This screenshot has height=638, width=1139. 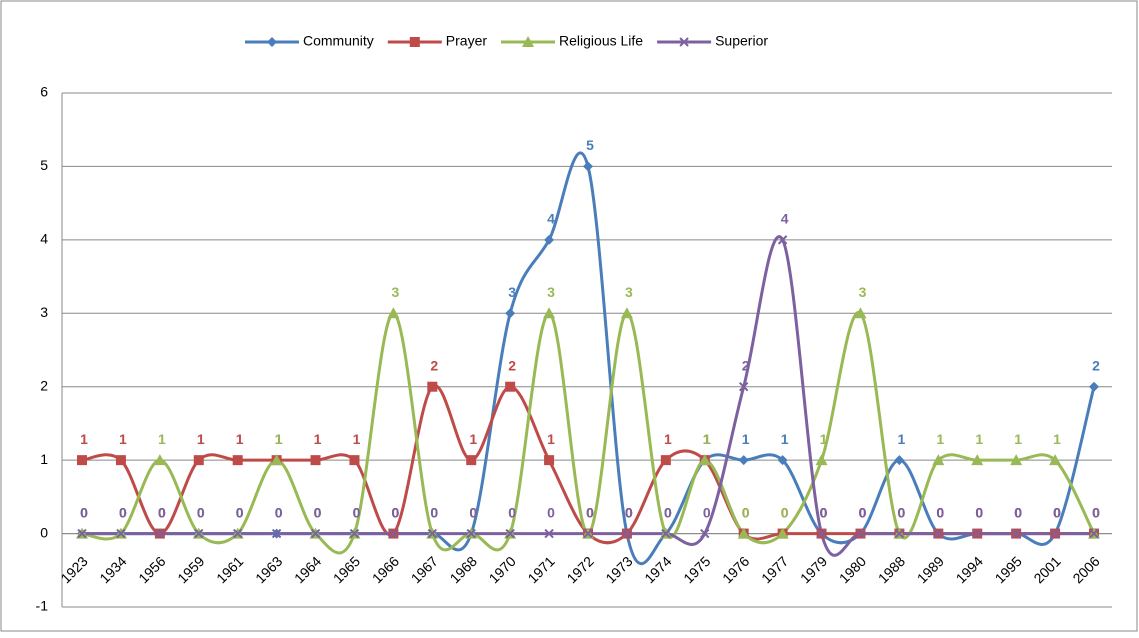 I want to click on data-label: 2, so click(x=512, y=365).